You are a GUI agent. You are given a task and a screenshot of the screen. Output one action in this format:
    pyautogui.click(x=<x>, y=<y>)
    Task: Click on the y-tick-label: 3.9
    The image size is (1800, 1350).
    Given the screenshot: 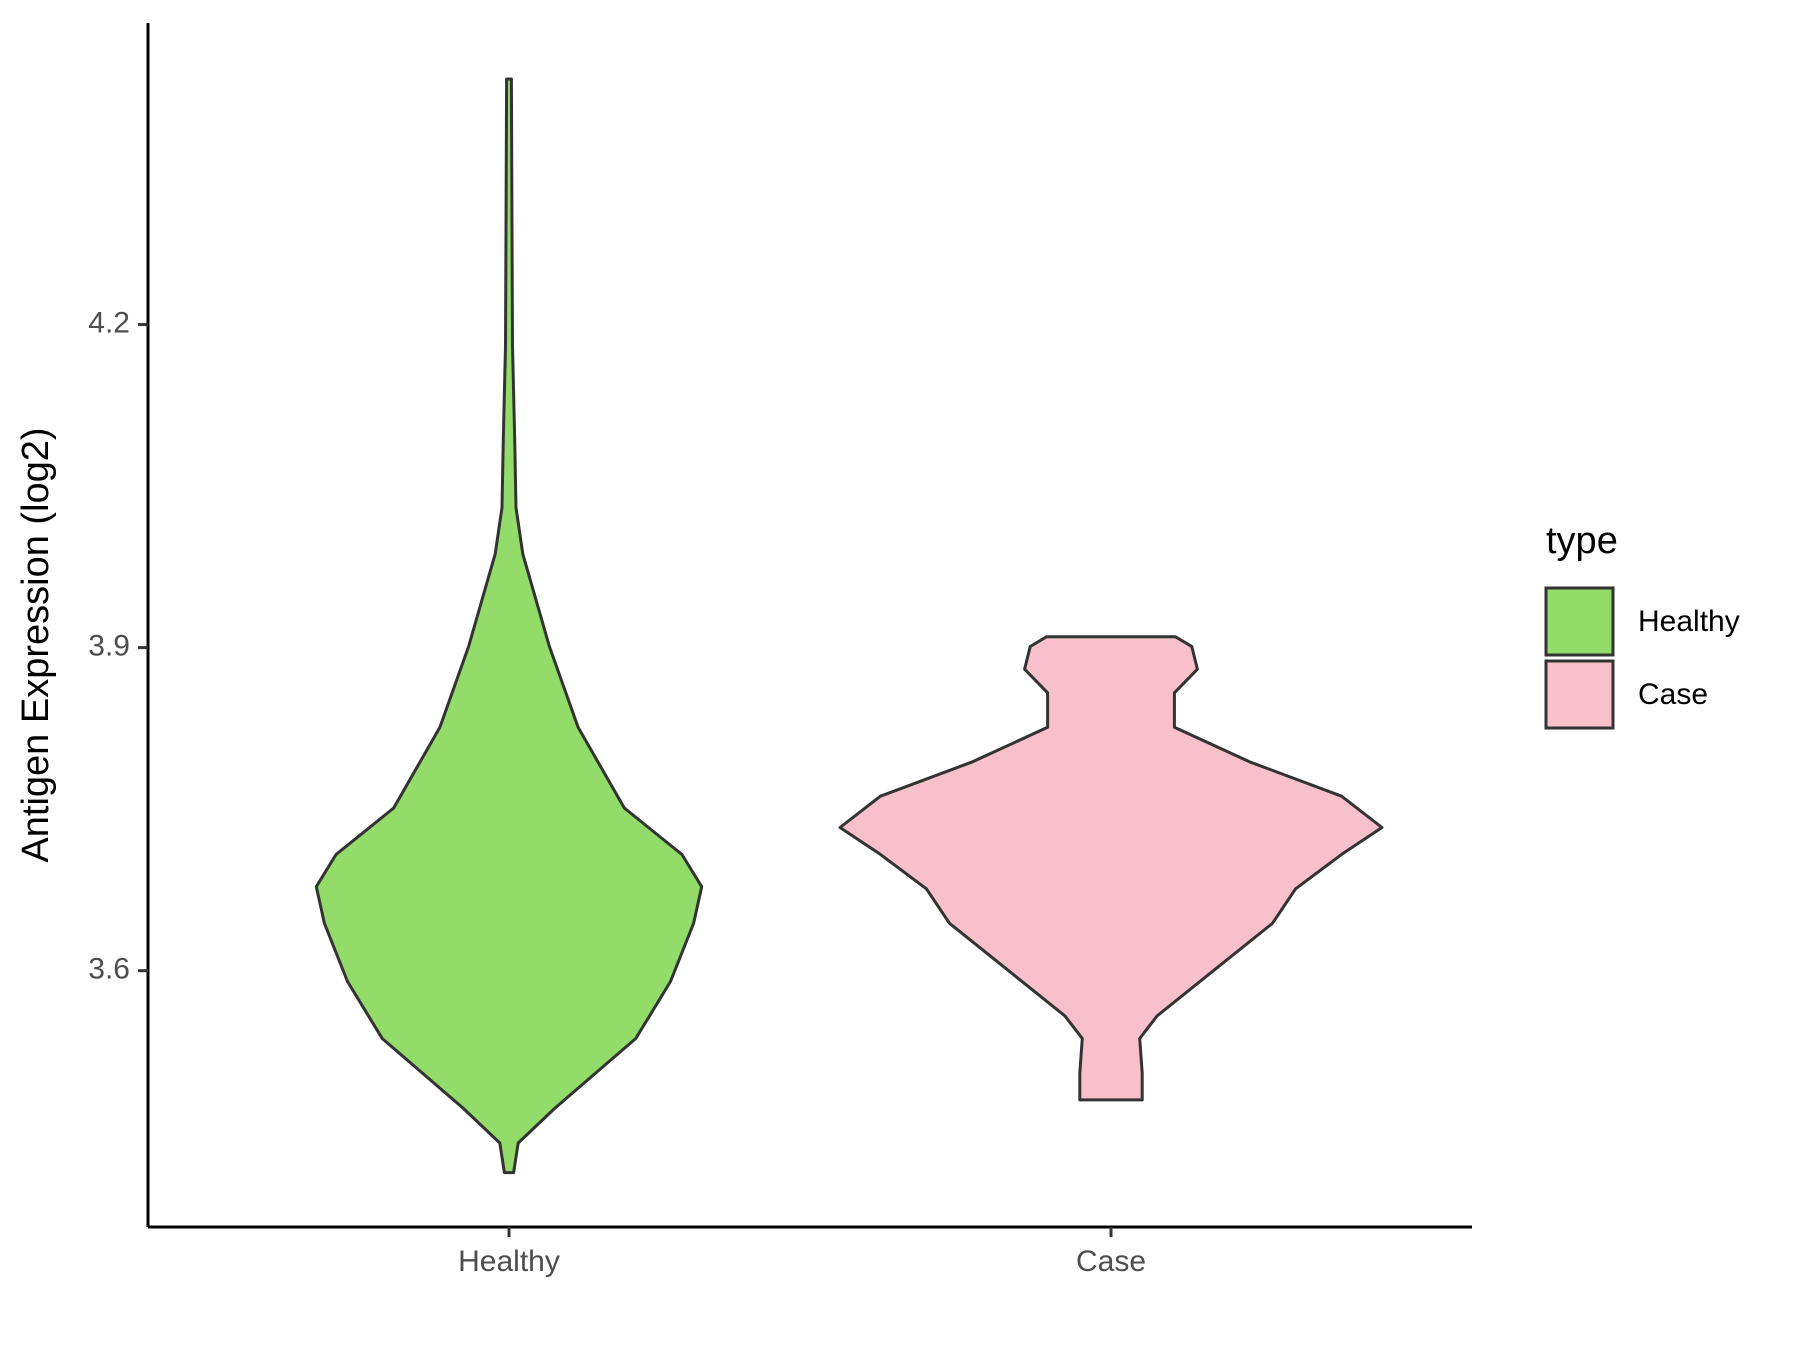 What is the action you would take?
    pyautogui.click(x=109, y=646)
    